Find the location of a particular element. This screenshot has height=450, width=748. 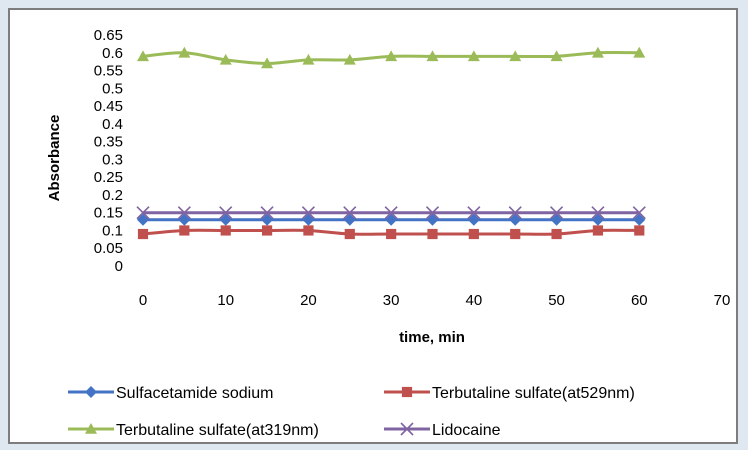

y-tick-label: 0.45 is located at coordinates (108, 106).